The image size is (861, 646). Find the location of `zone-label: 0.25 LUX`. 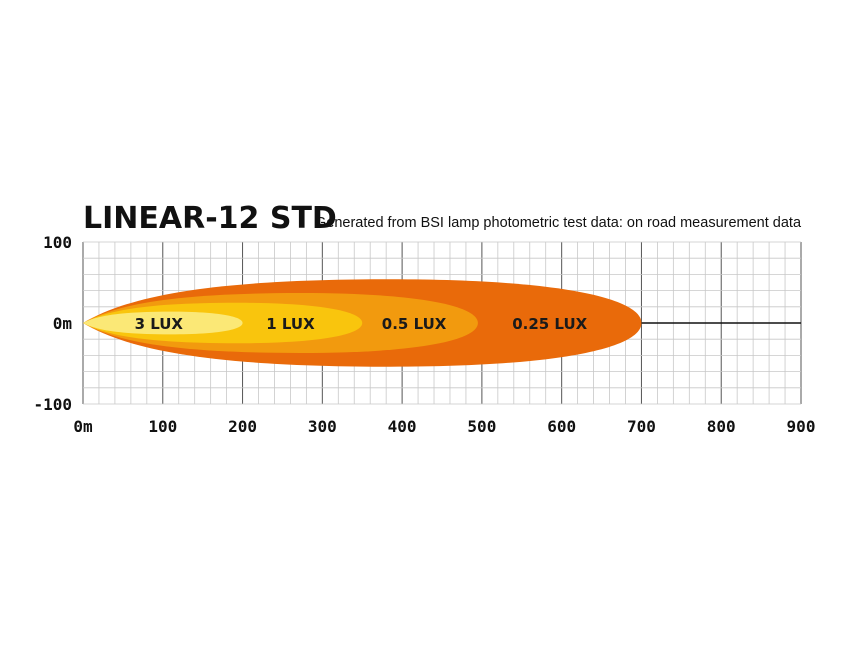

zone-label: 0.25 LUX is located at coordinates (549, 324).